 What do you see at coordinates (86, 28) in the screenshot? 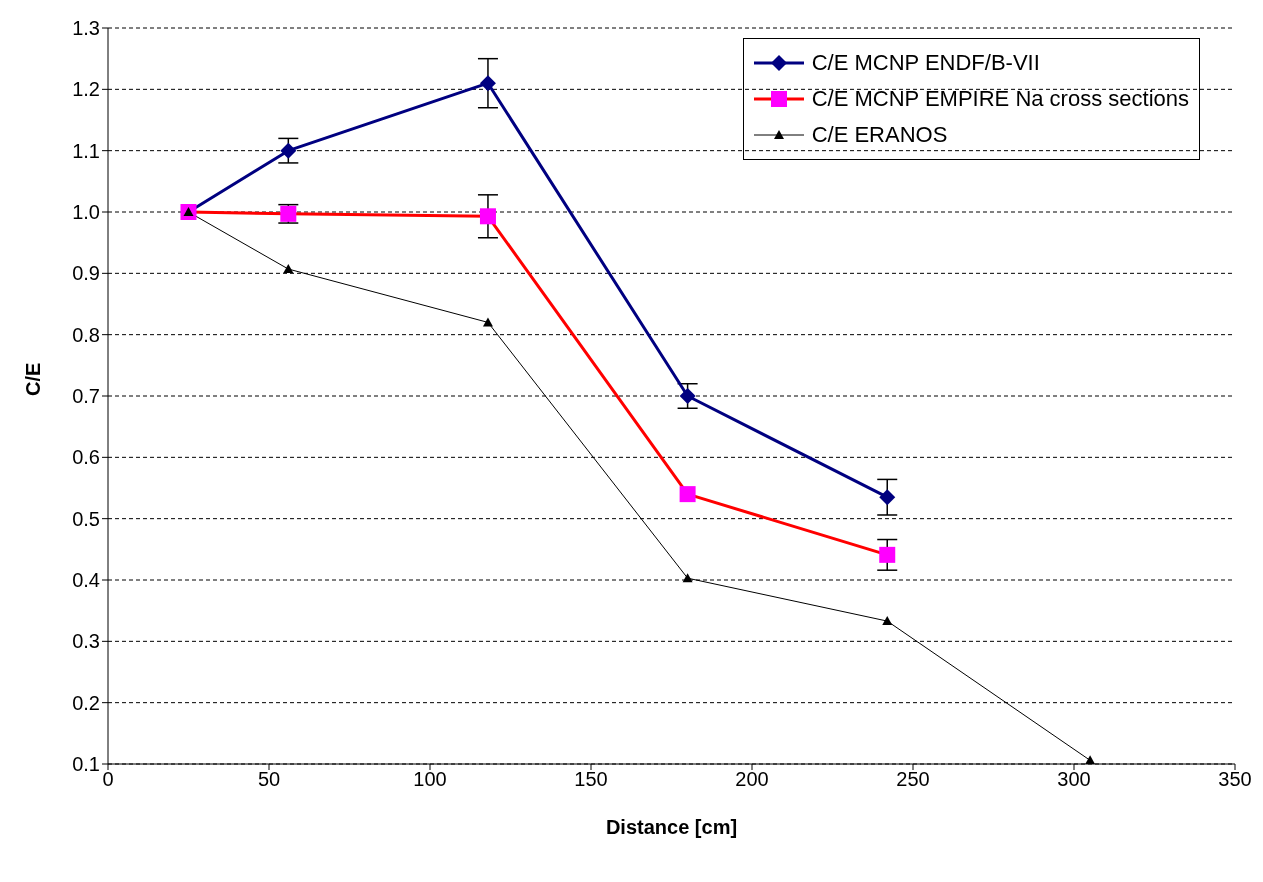
I see `y-tick-label: 1.3` at bounding box center [86, 28].